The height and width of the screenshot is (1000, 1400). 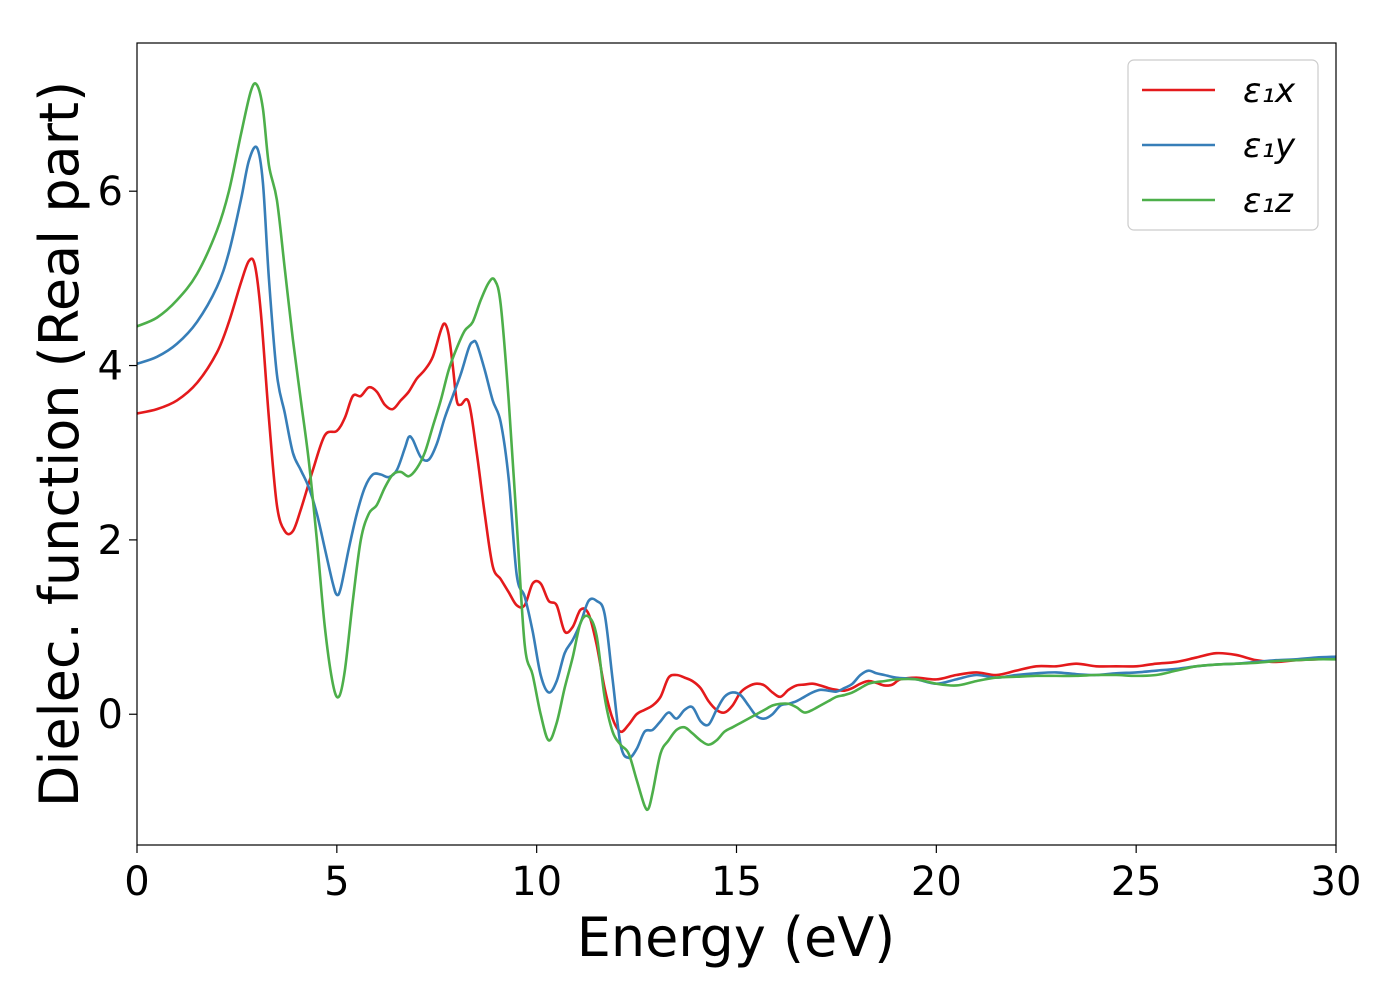 I want to click on legend: ε₁x ε₁y ε₁z, so click(x=1223, y=145).